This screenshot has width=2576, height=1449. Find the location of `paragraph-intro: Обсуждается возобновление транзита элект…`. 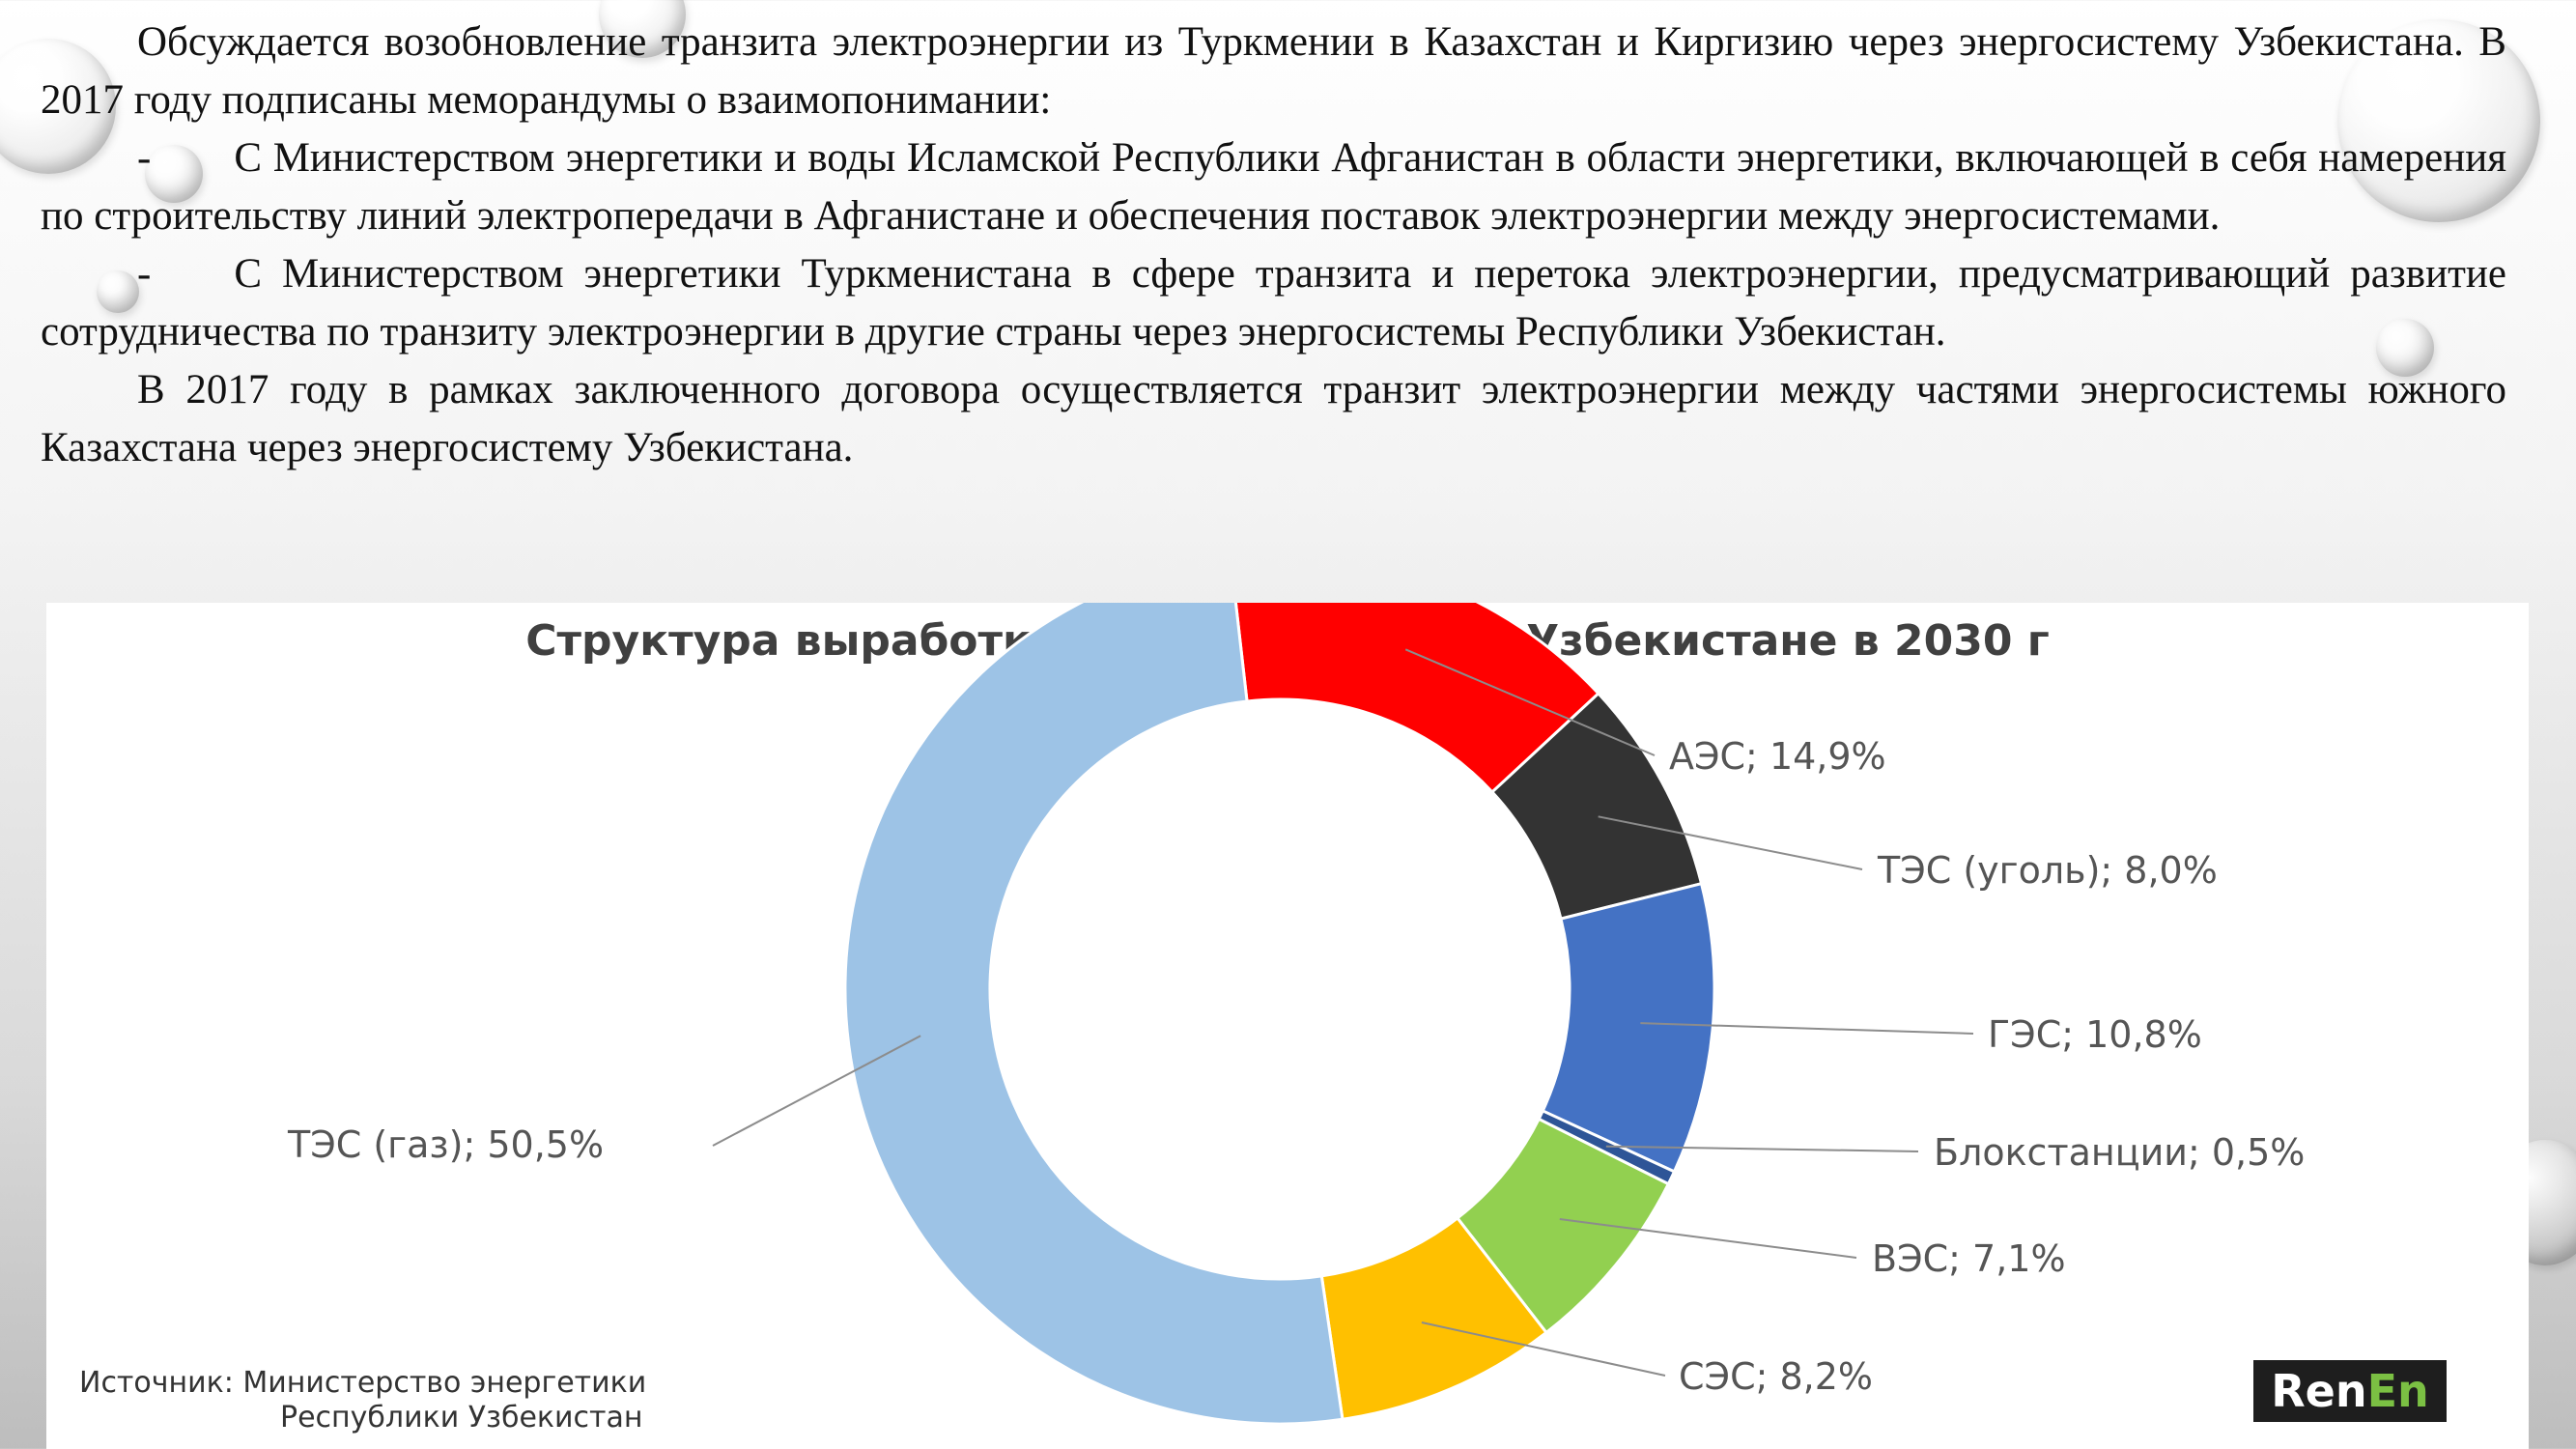

paragraph-intro: Обсуждается возобновление транзита элект… is located at coordinates (1273, 71).